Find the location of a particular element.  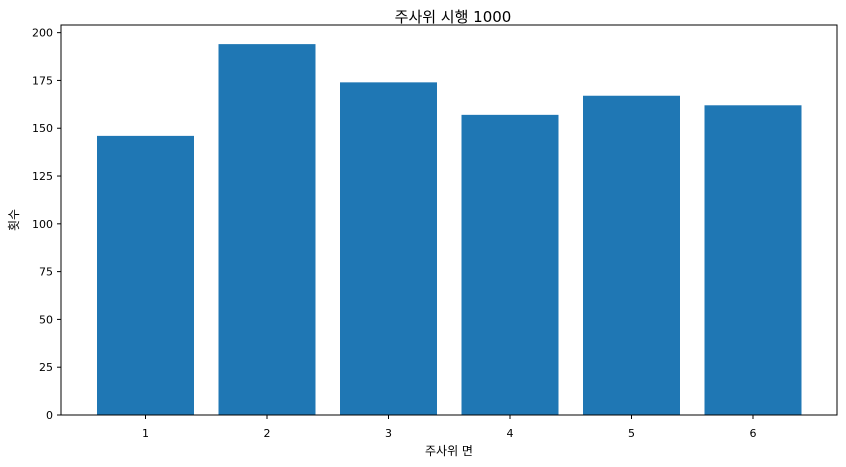

y-tick-label: 50 is located at coordinates (46, 319).